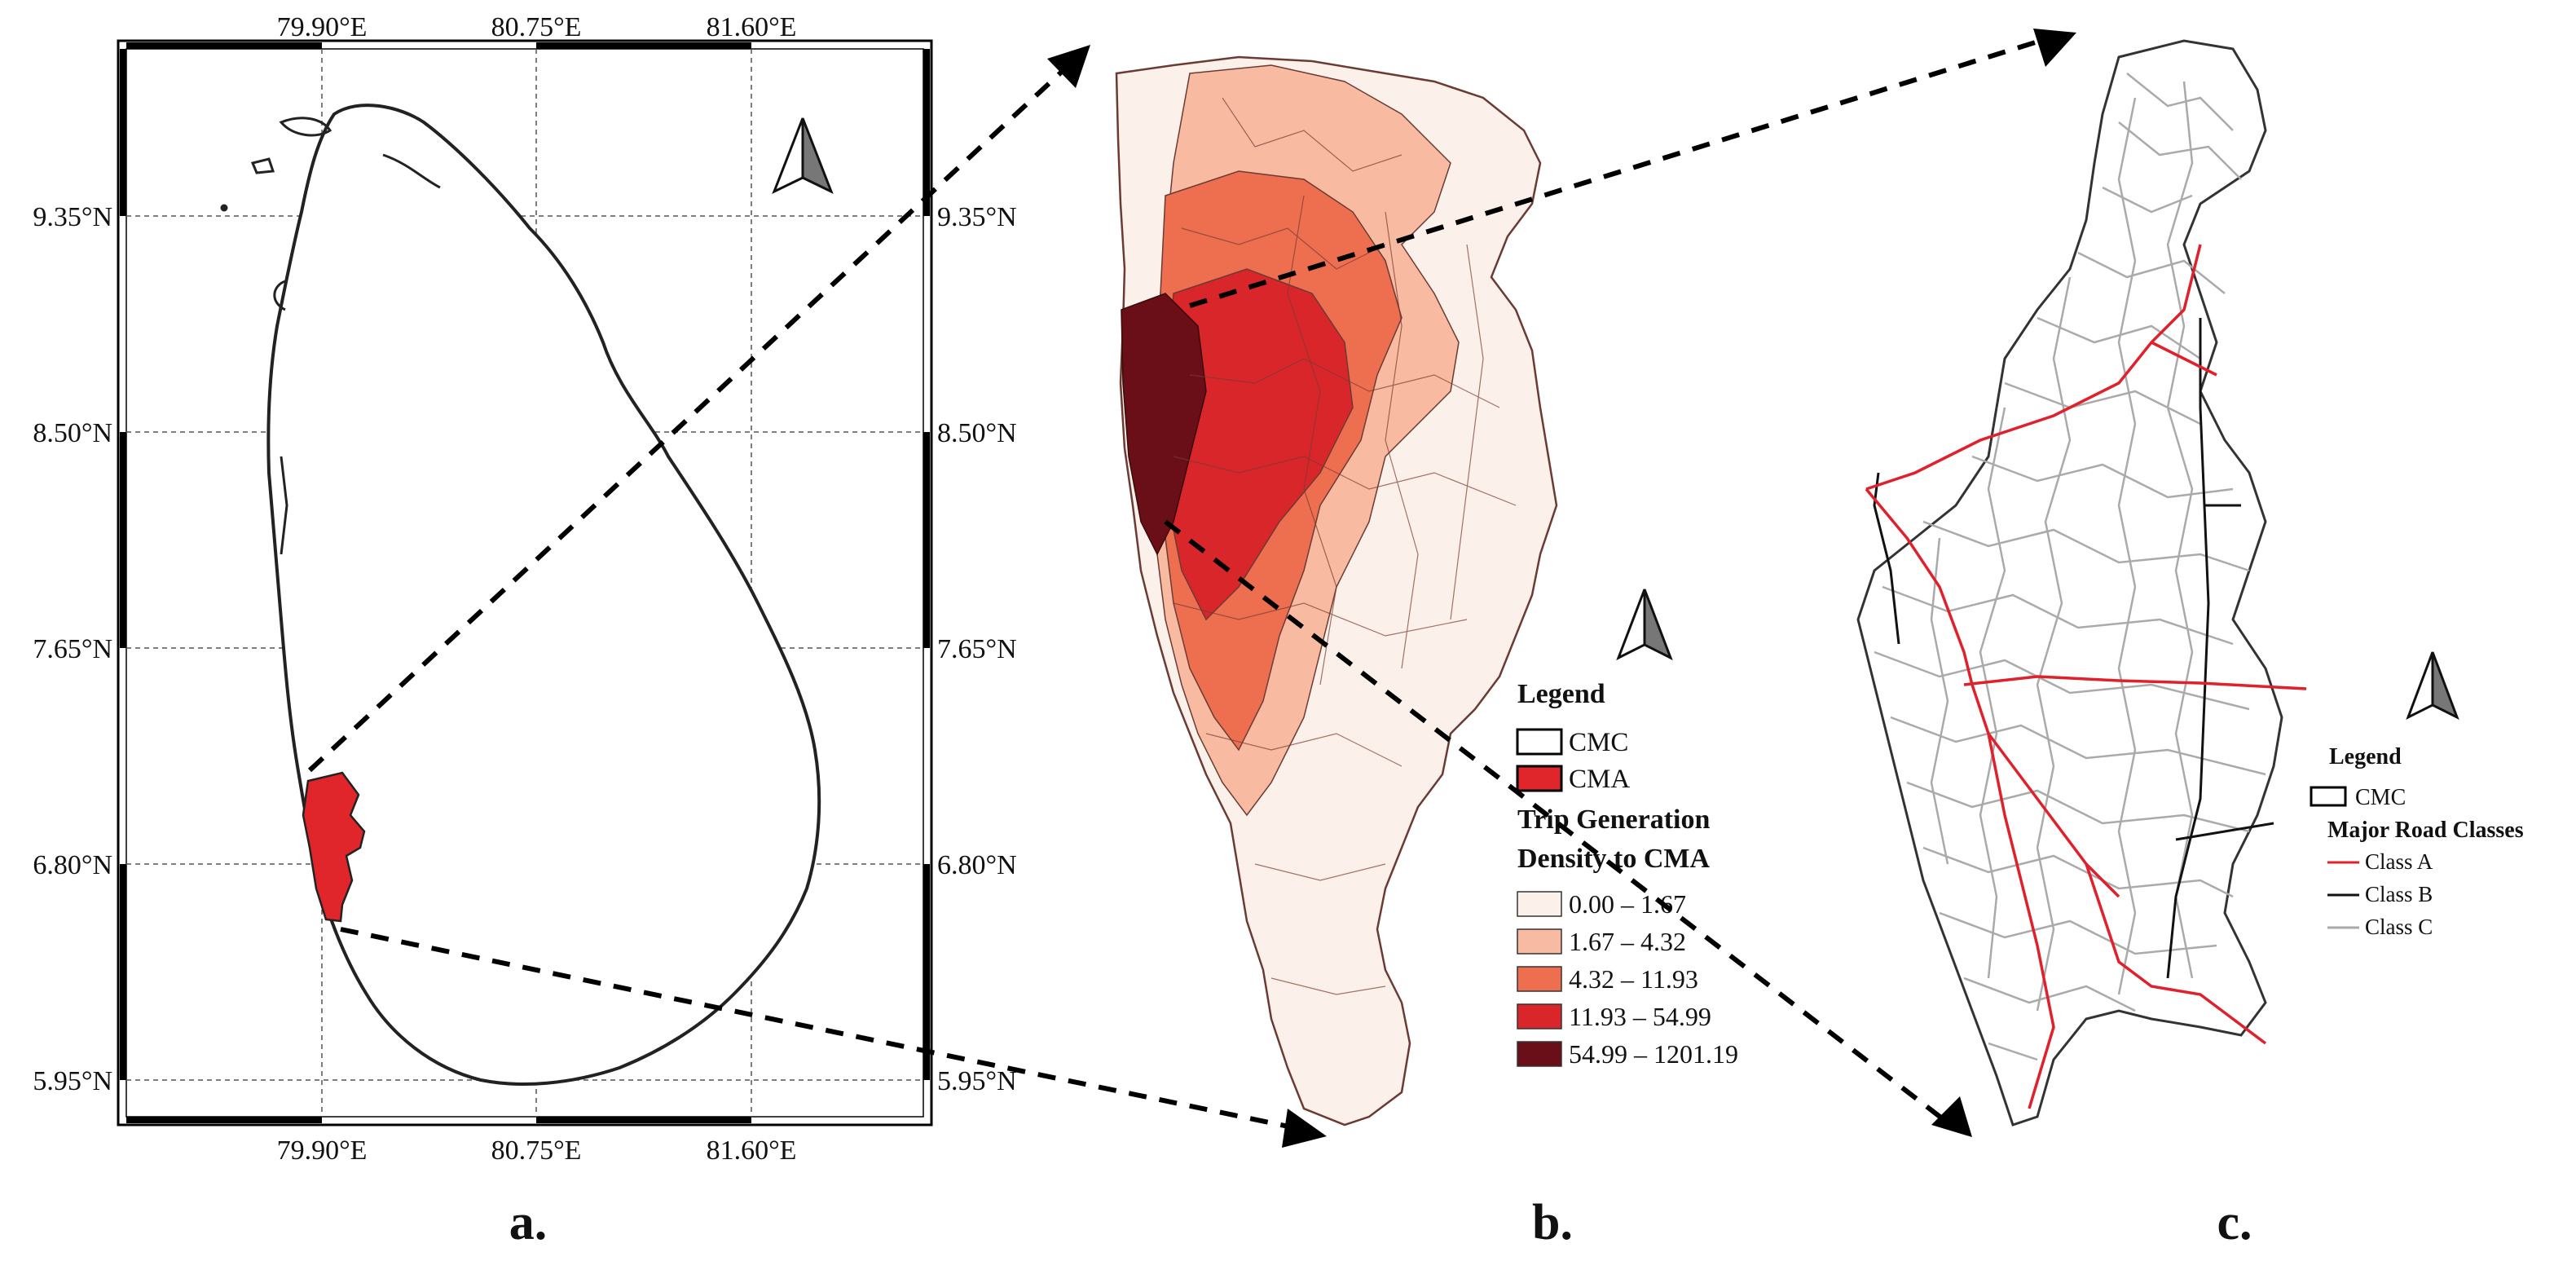 This screenshot has width=2576, height=1261. Describe the element at coordinates (72, 217) in the screenshot. I see `left-tick-label: 9.35°N` at that location.